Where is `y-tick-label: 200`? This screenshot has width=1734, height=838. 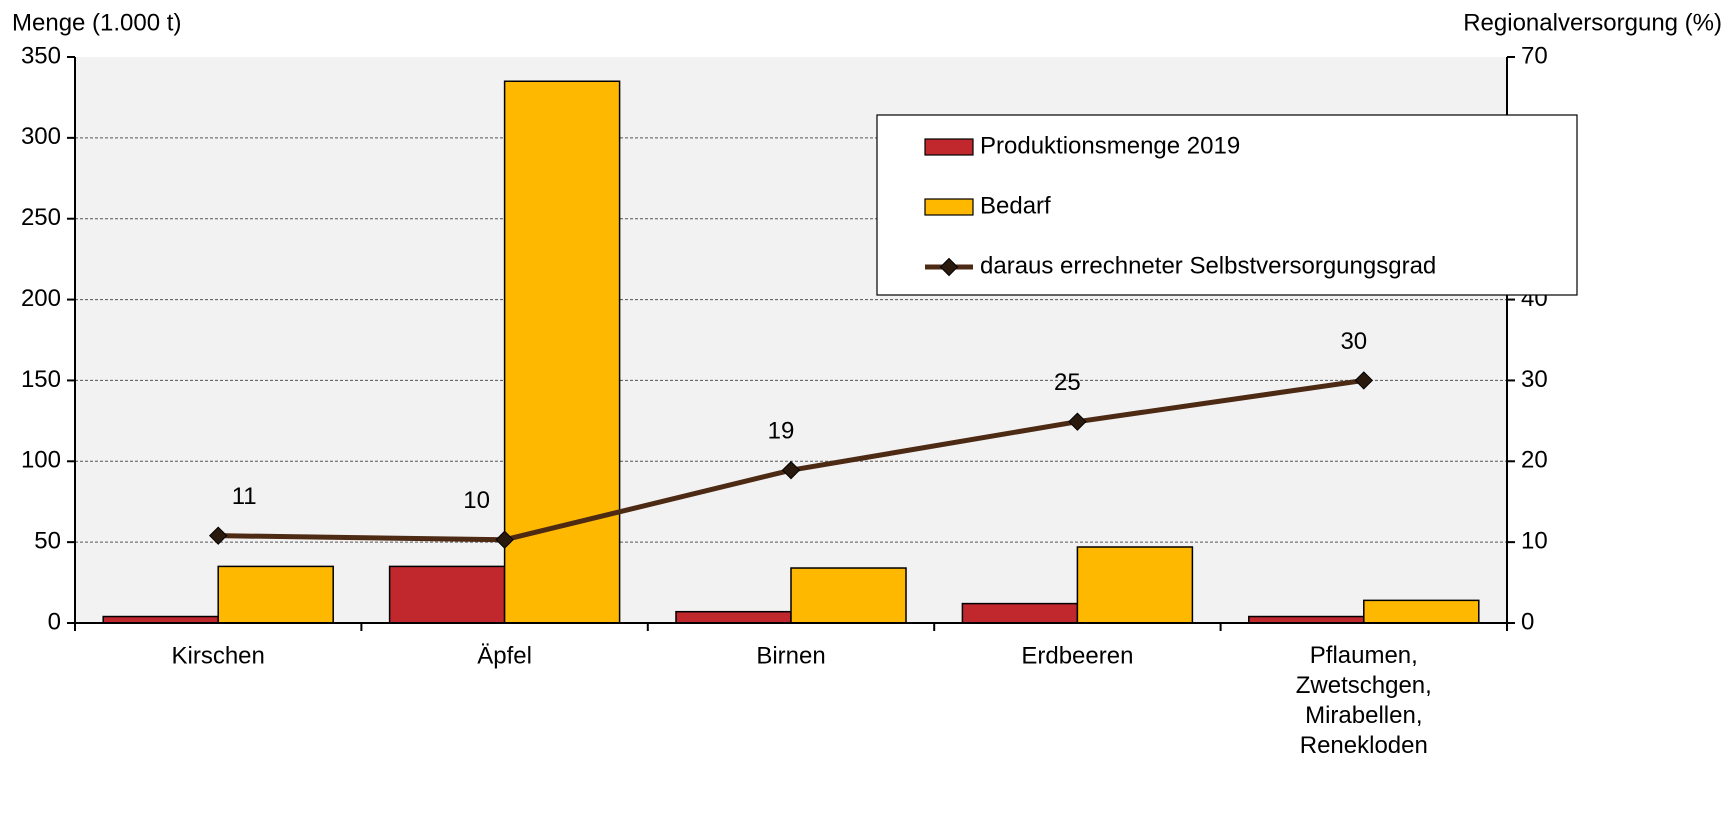 y-tick-label: 200 is located at coordinates (41, 298).